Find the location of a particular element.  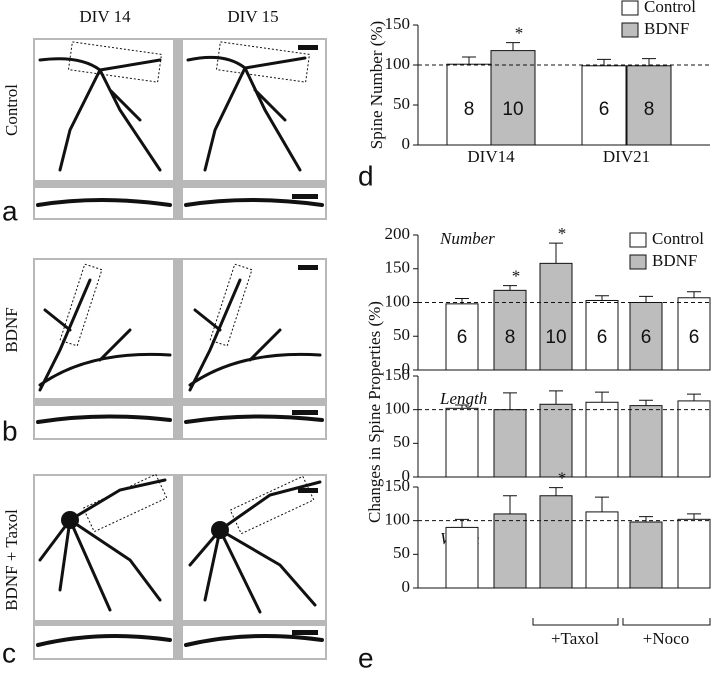

subplot-title: Length is located at coordinates (463, 398).